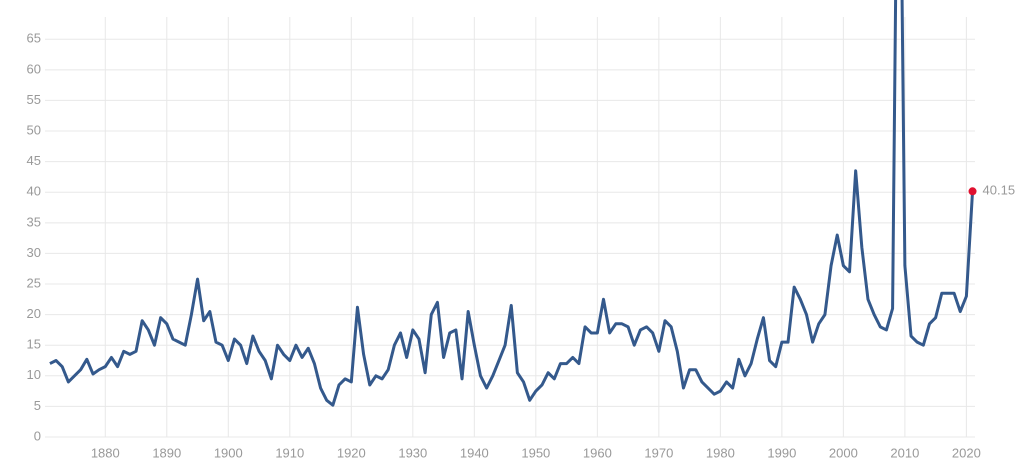  Describe the element at coordinates (34, 374) in the screenshot. I see `y-tick-label: 10` at that location.